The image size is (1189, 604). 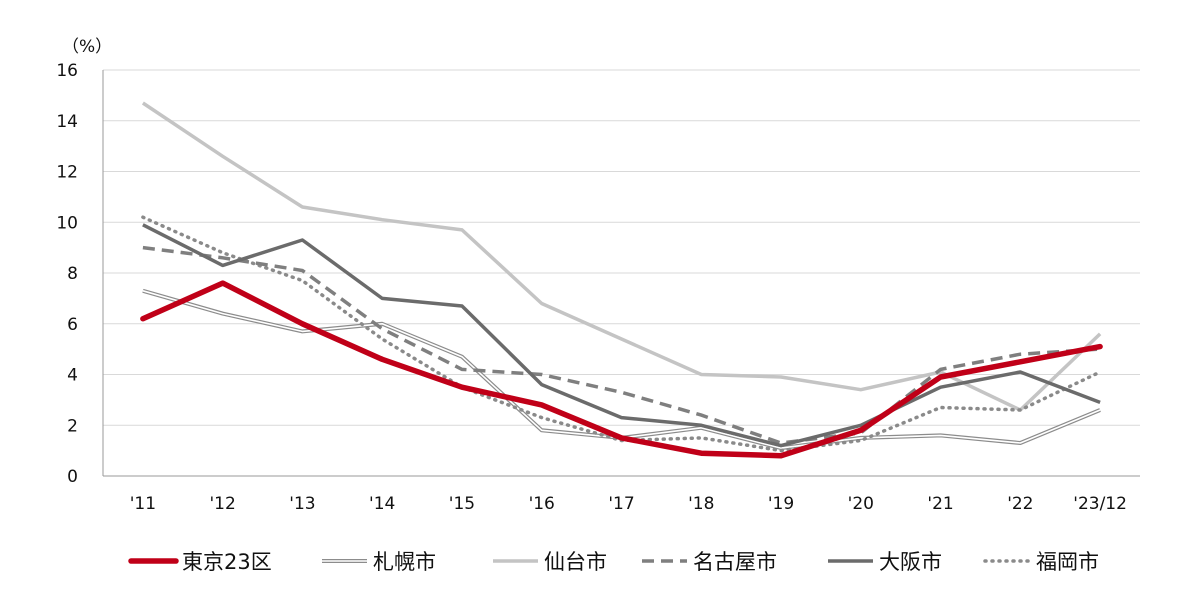 I want to click on legend-item: 福岡市, so click(x=1041, y=562).